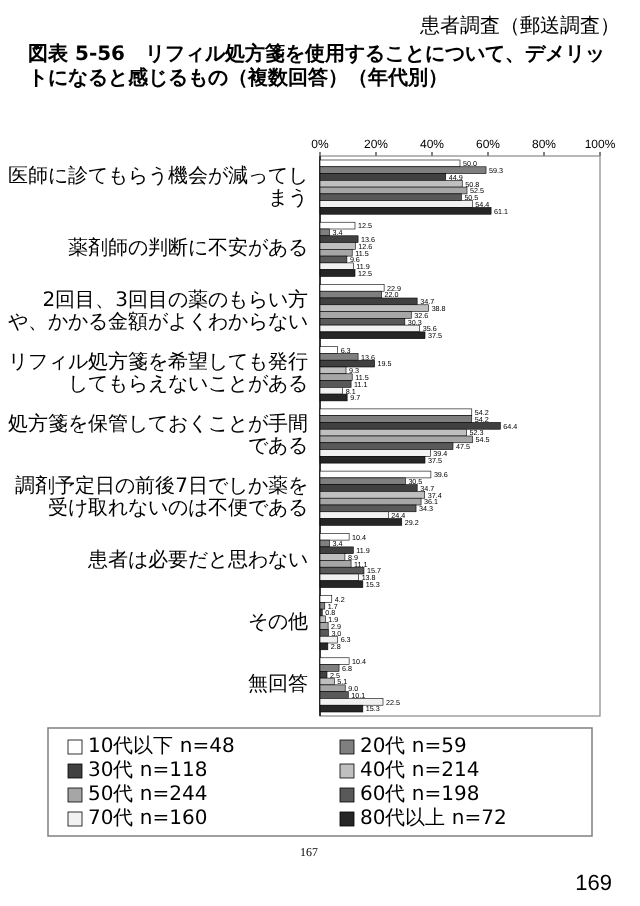 This screenshot has width=640, height=906. What do you see at coordinates (318, 68) in the screenshot?
I see `title: 図表 5-56 リフィル処方箋を使用することについて、デメリットになると感じるもの（複数回答）（年代別）` at bounding box center [318, 68].